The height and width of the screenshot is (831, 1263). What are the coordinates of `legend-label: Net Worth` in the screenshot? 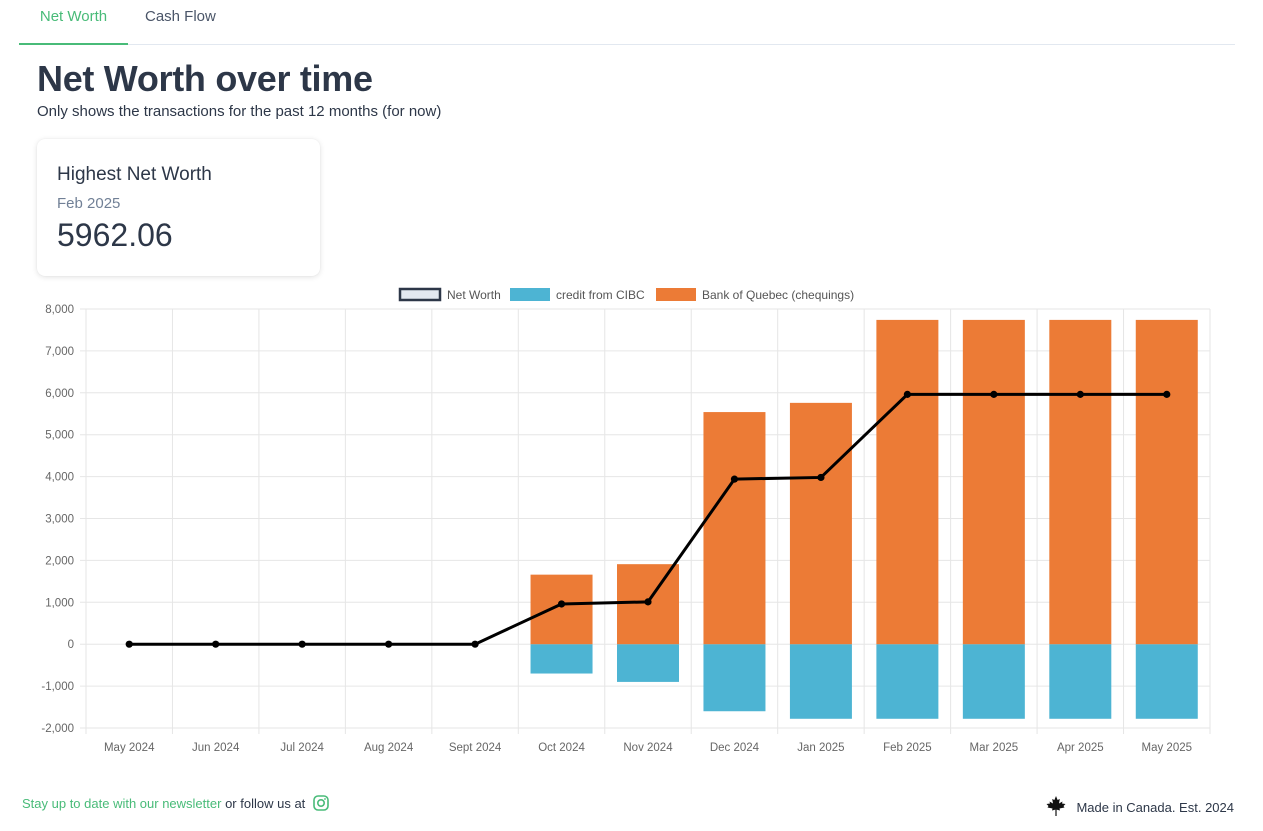 It's located at (474, 295).